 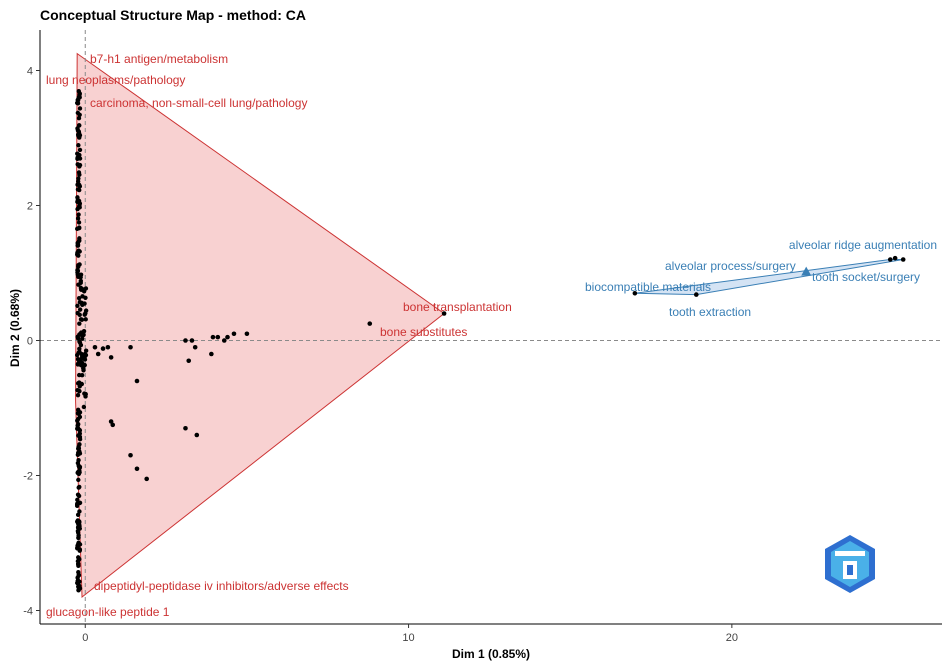 I want to click on y-axis-title: Dim 2 (0.68%), so click(x=15, y=328).